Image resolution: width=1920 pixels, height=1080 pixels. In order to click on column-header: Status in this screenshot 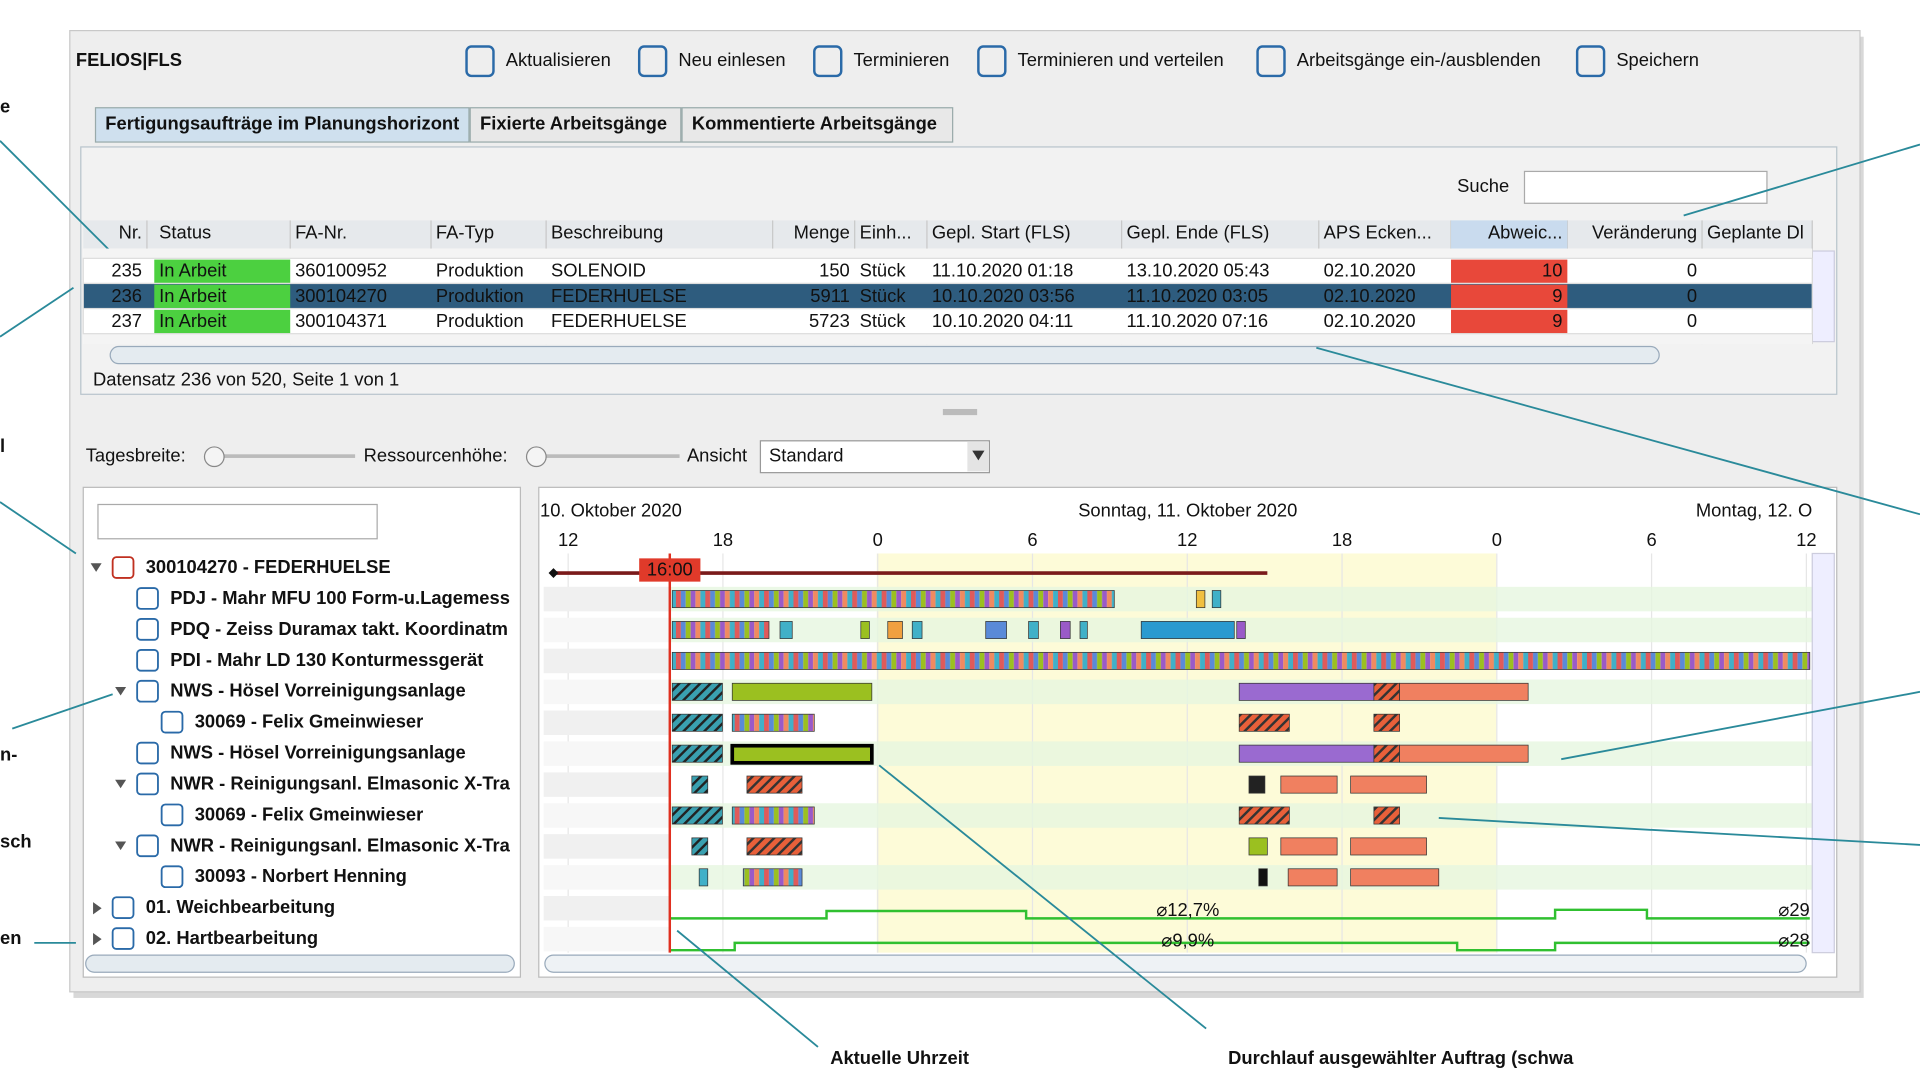, I will do `click(185, 232)`.